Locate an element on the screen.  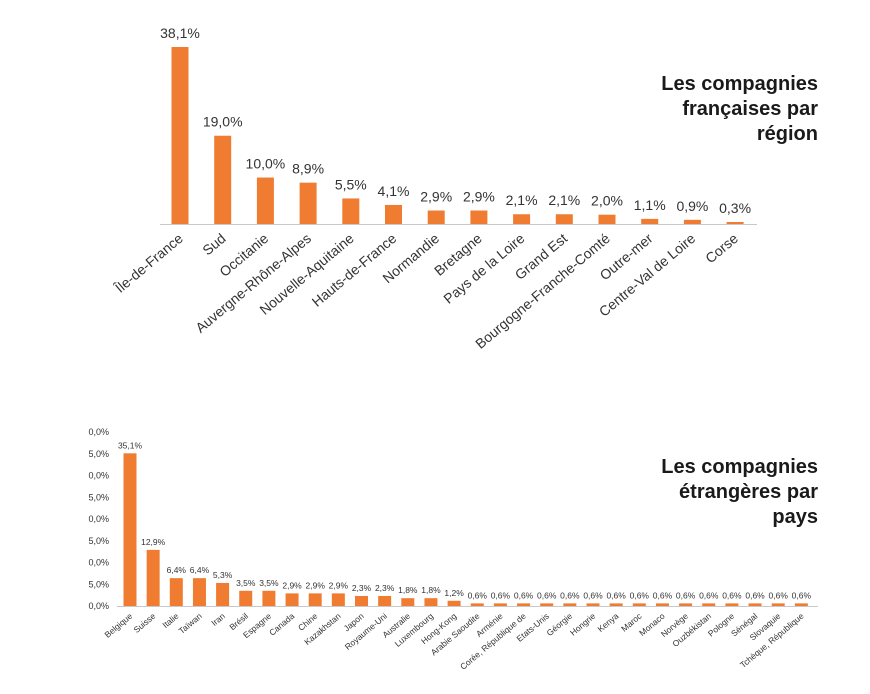
value-label-region: 2,1% is located at coordinates (522, 200).